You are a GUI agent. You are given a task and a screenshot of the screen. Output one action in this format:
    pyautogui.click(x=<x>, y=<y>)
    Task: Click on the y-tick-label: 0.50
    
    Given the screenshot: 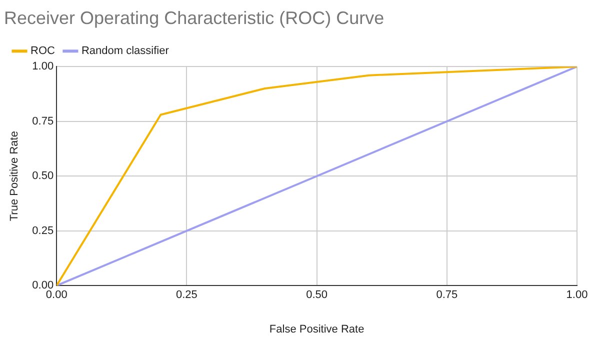 What is the action you would take?
    pyautogui.click(x=43, y=176)
    